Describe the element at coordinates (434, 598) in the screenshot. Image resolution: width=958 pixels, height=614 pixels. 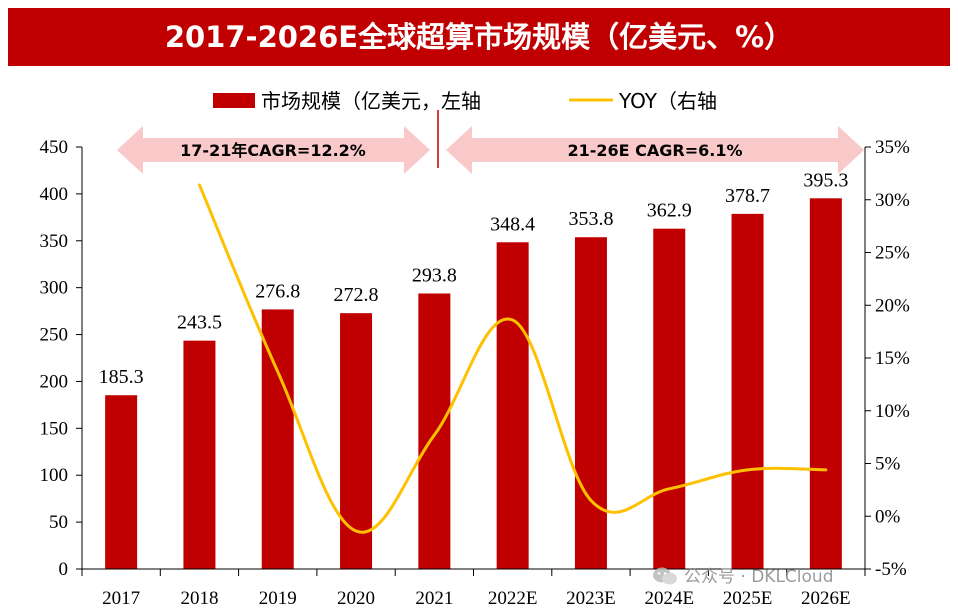
I see `x-tick-label: 2021` at that location.